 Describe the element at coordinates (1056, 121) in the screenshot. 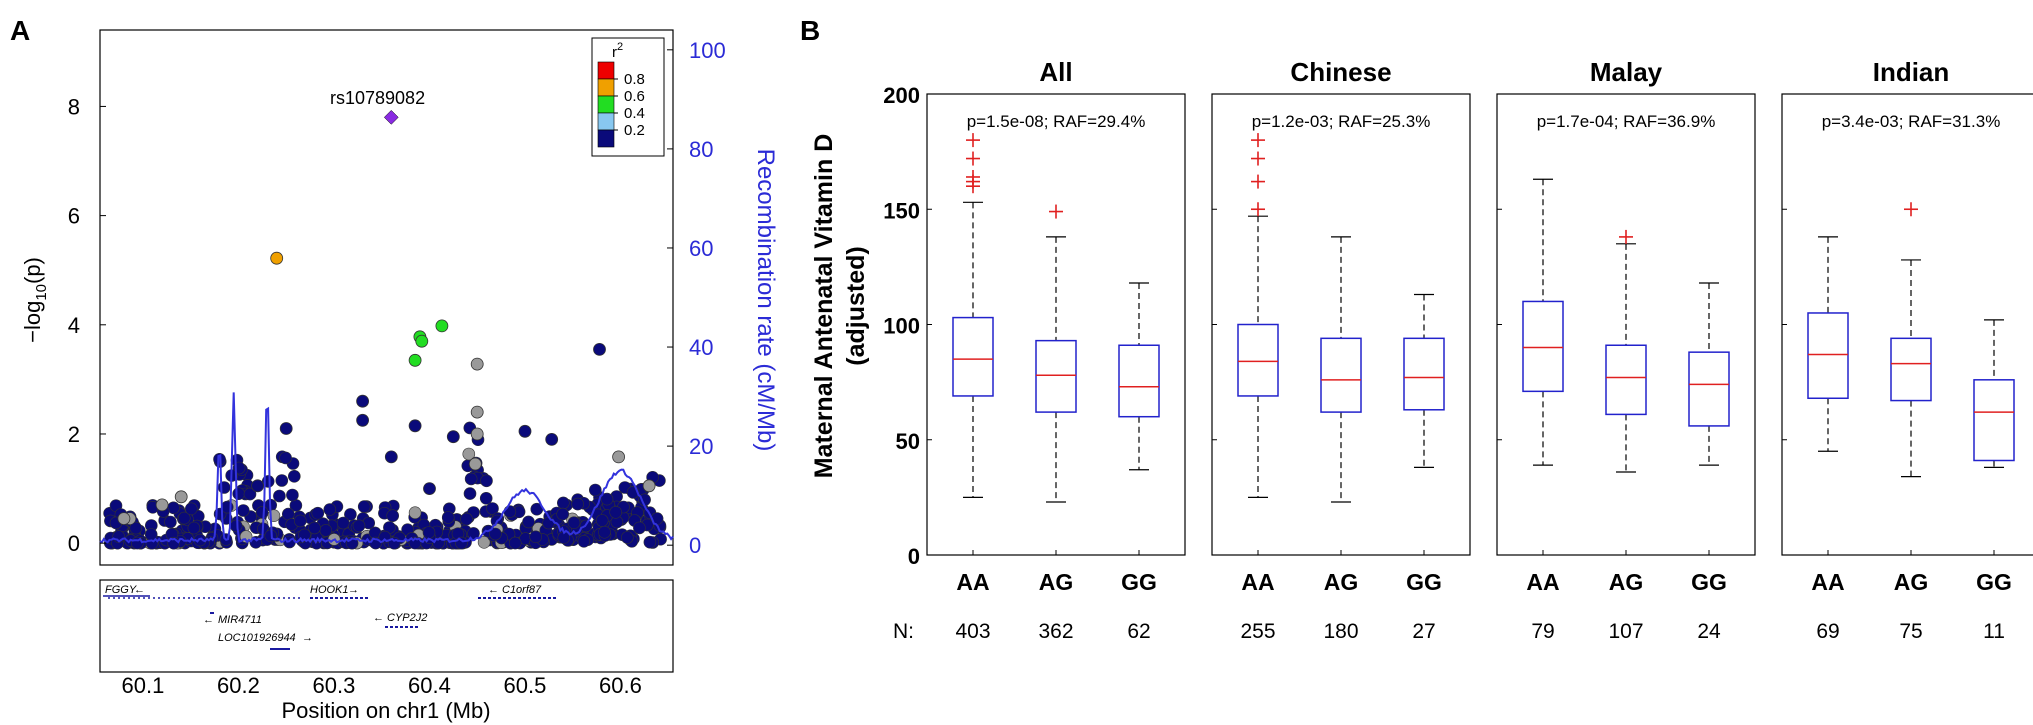

I see `facet-stat: p=1.5e-08; RAF=29.4%` at that location.